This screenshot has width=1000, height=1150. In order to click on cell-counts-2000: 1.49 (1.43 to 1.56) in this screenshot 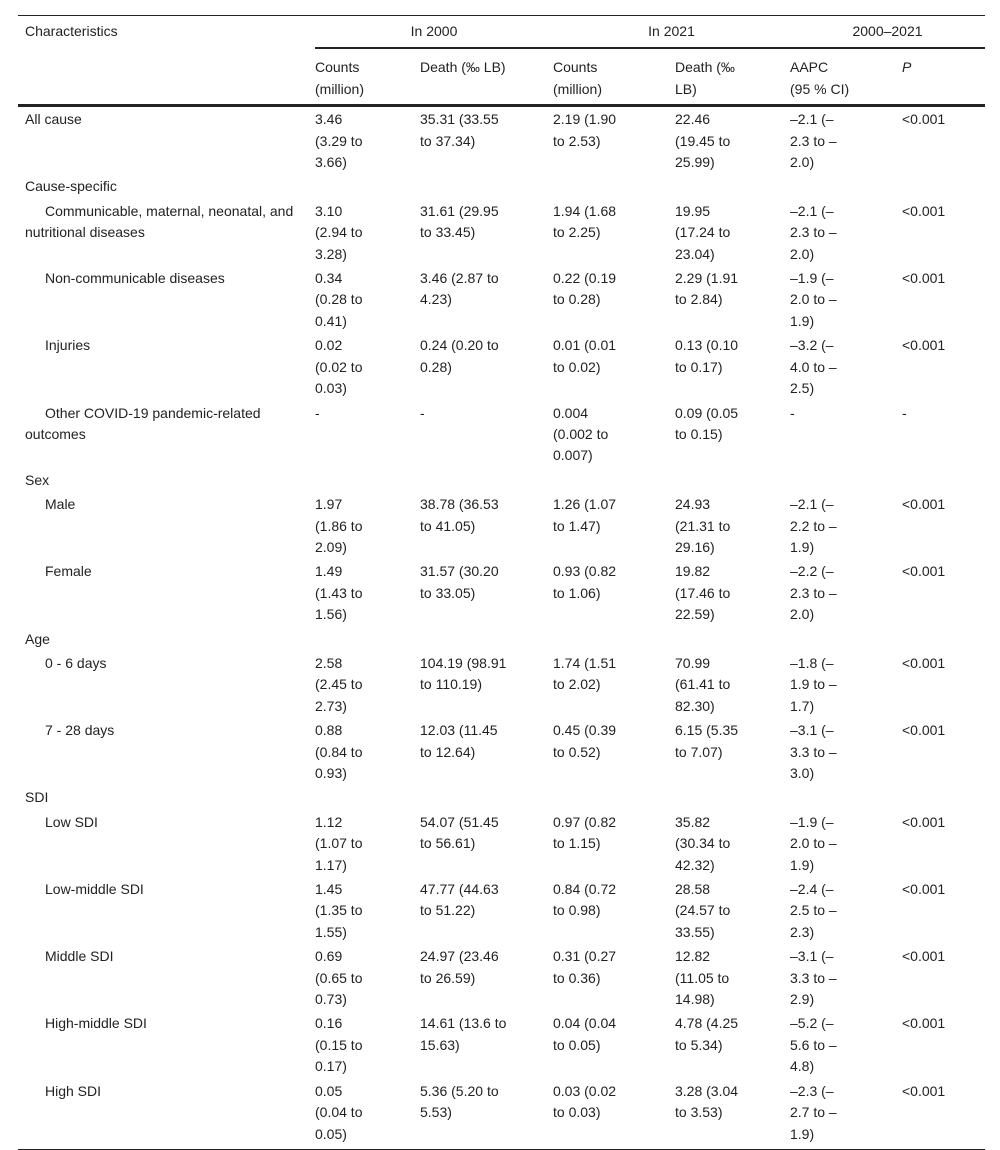, I will do `click(339, 593)`.